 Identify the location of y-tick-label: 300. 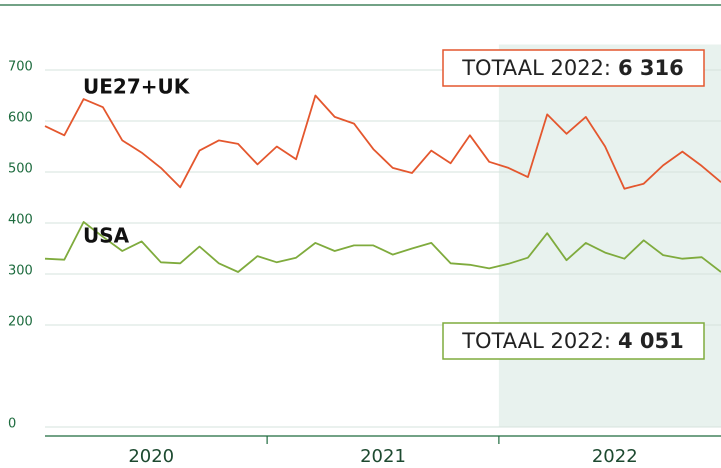
(20, 271).